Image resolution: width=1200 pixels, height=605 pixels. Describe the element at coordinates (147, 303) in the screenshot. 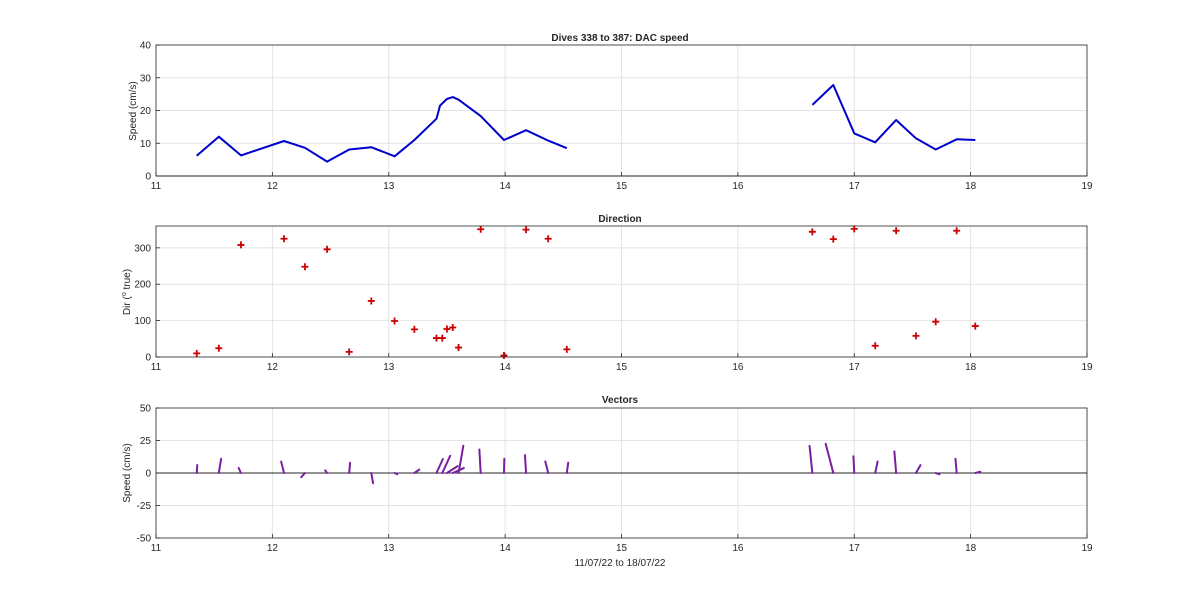

I see `direction-y-ticks: 0 100 200 300` at that location.